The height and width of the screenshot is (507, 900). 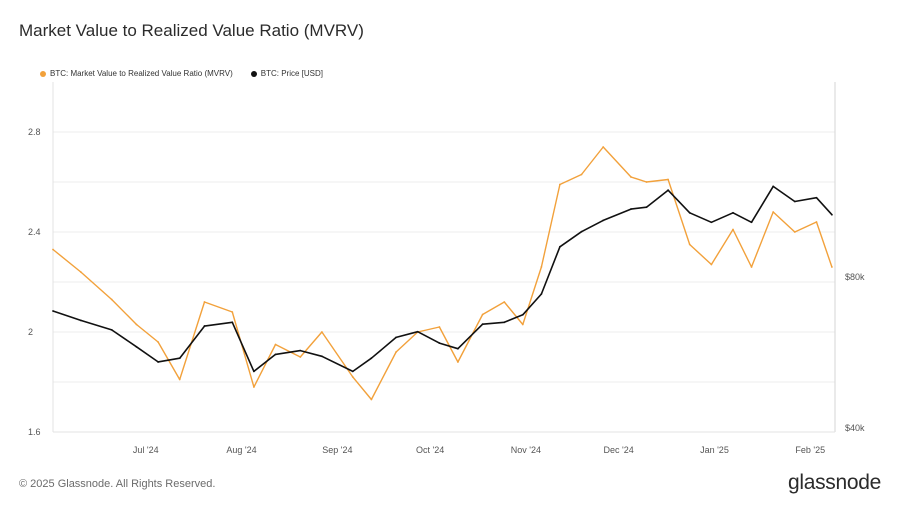 What do you see at coordinates (34, 232) in the screenshot?
I see `y-left-tick-label: 2.4` at bounding box center [34, 232].